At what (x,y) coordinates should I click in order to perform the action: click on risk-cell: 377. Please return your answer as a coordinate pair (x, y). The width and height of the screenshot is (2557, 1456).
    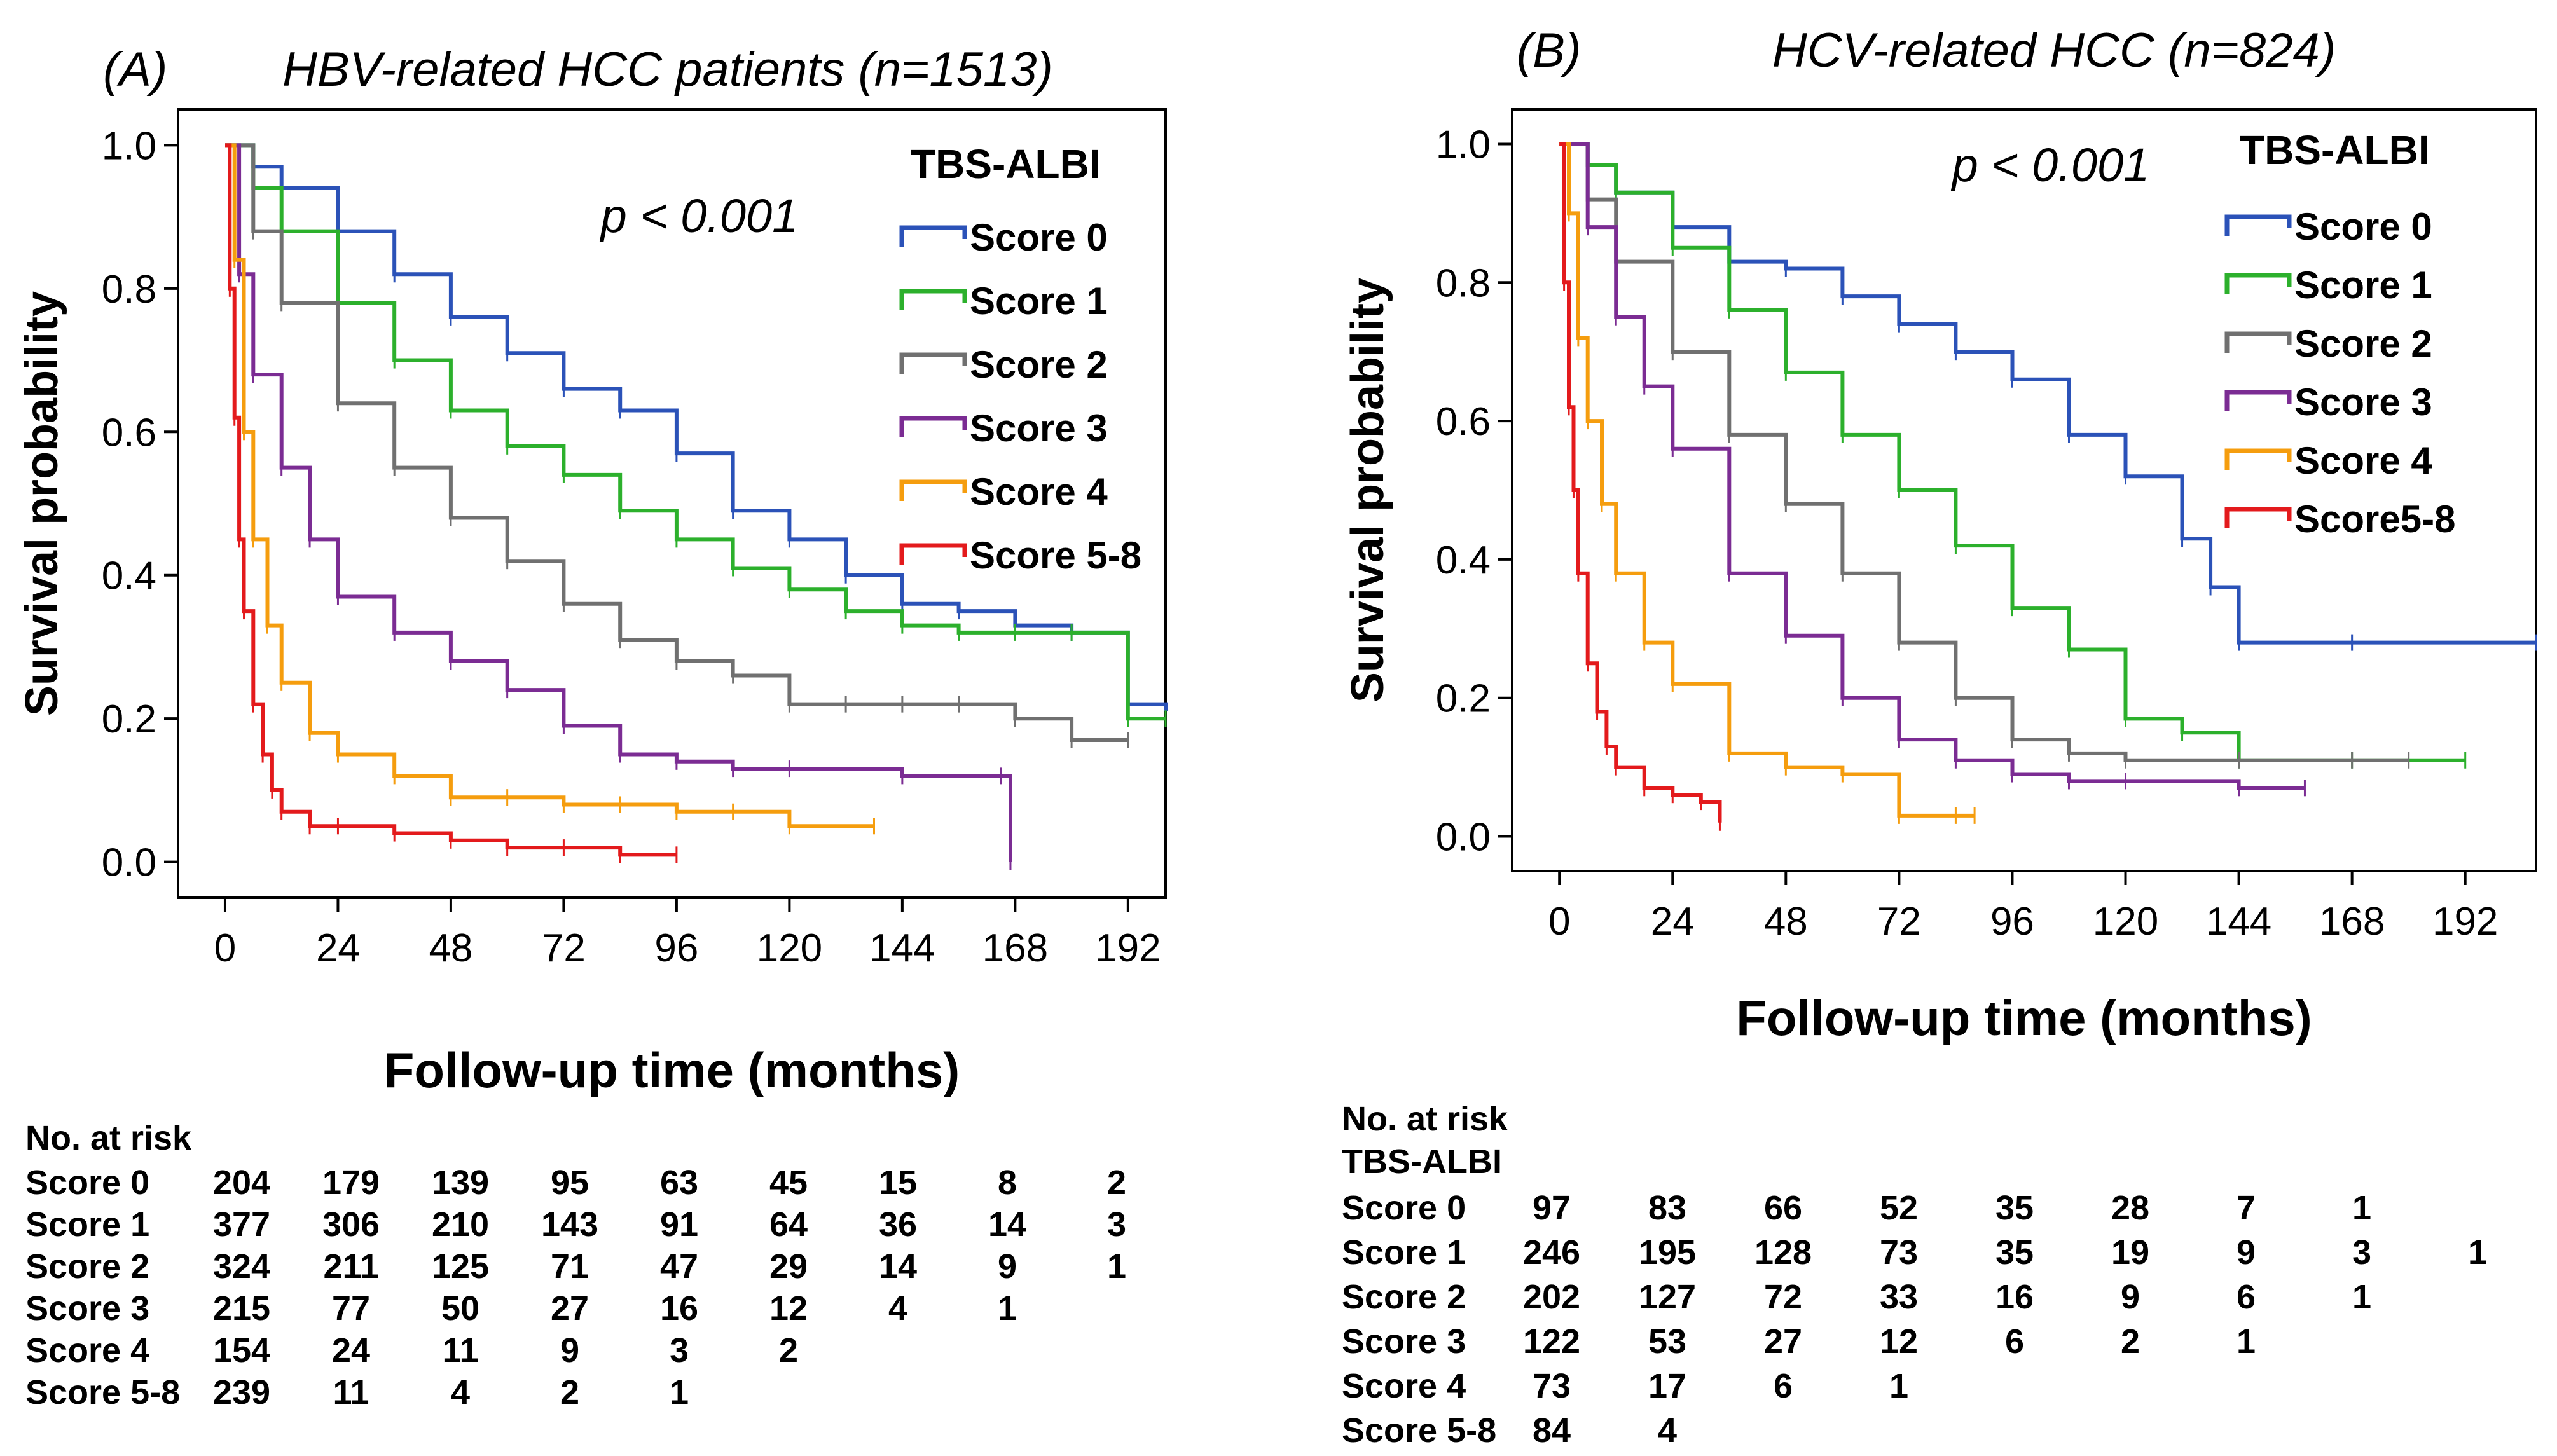
    Looking at the image, I should click on (241, 1224).